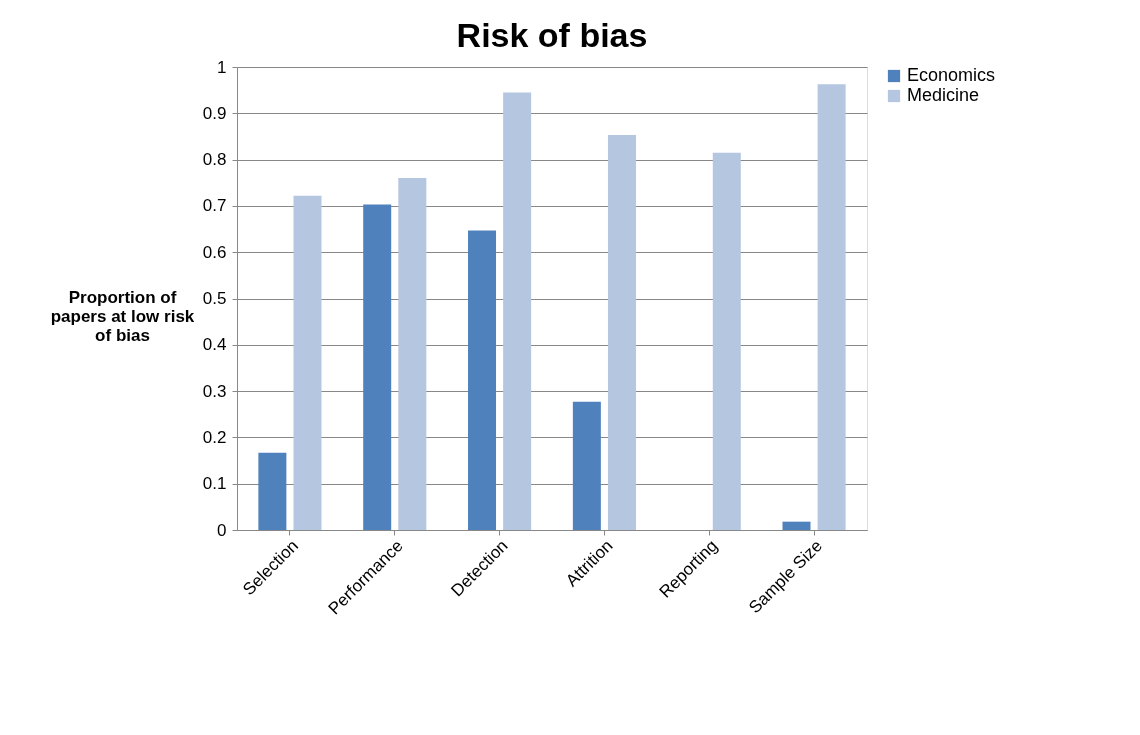 The image size is (1140, 735). I want to click on y-axis-title: Proportion of papers at low risk of bias, so click(122, 316).